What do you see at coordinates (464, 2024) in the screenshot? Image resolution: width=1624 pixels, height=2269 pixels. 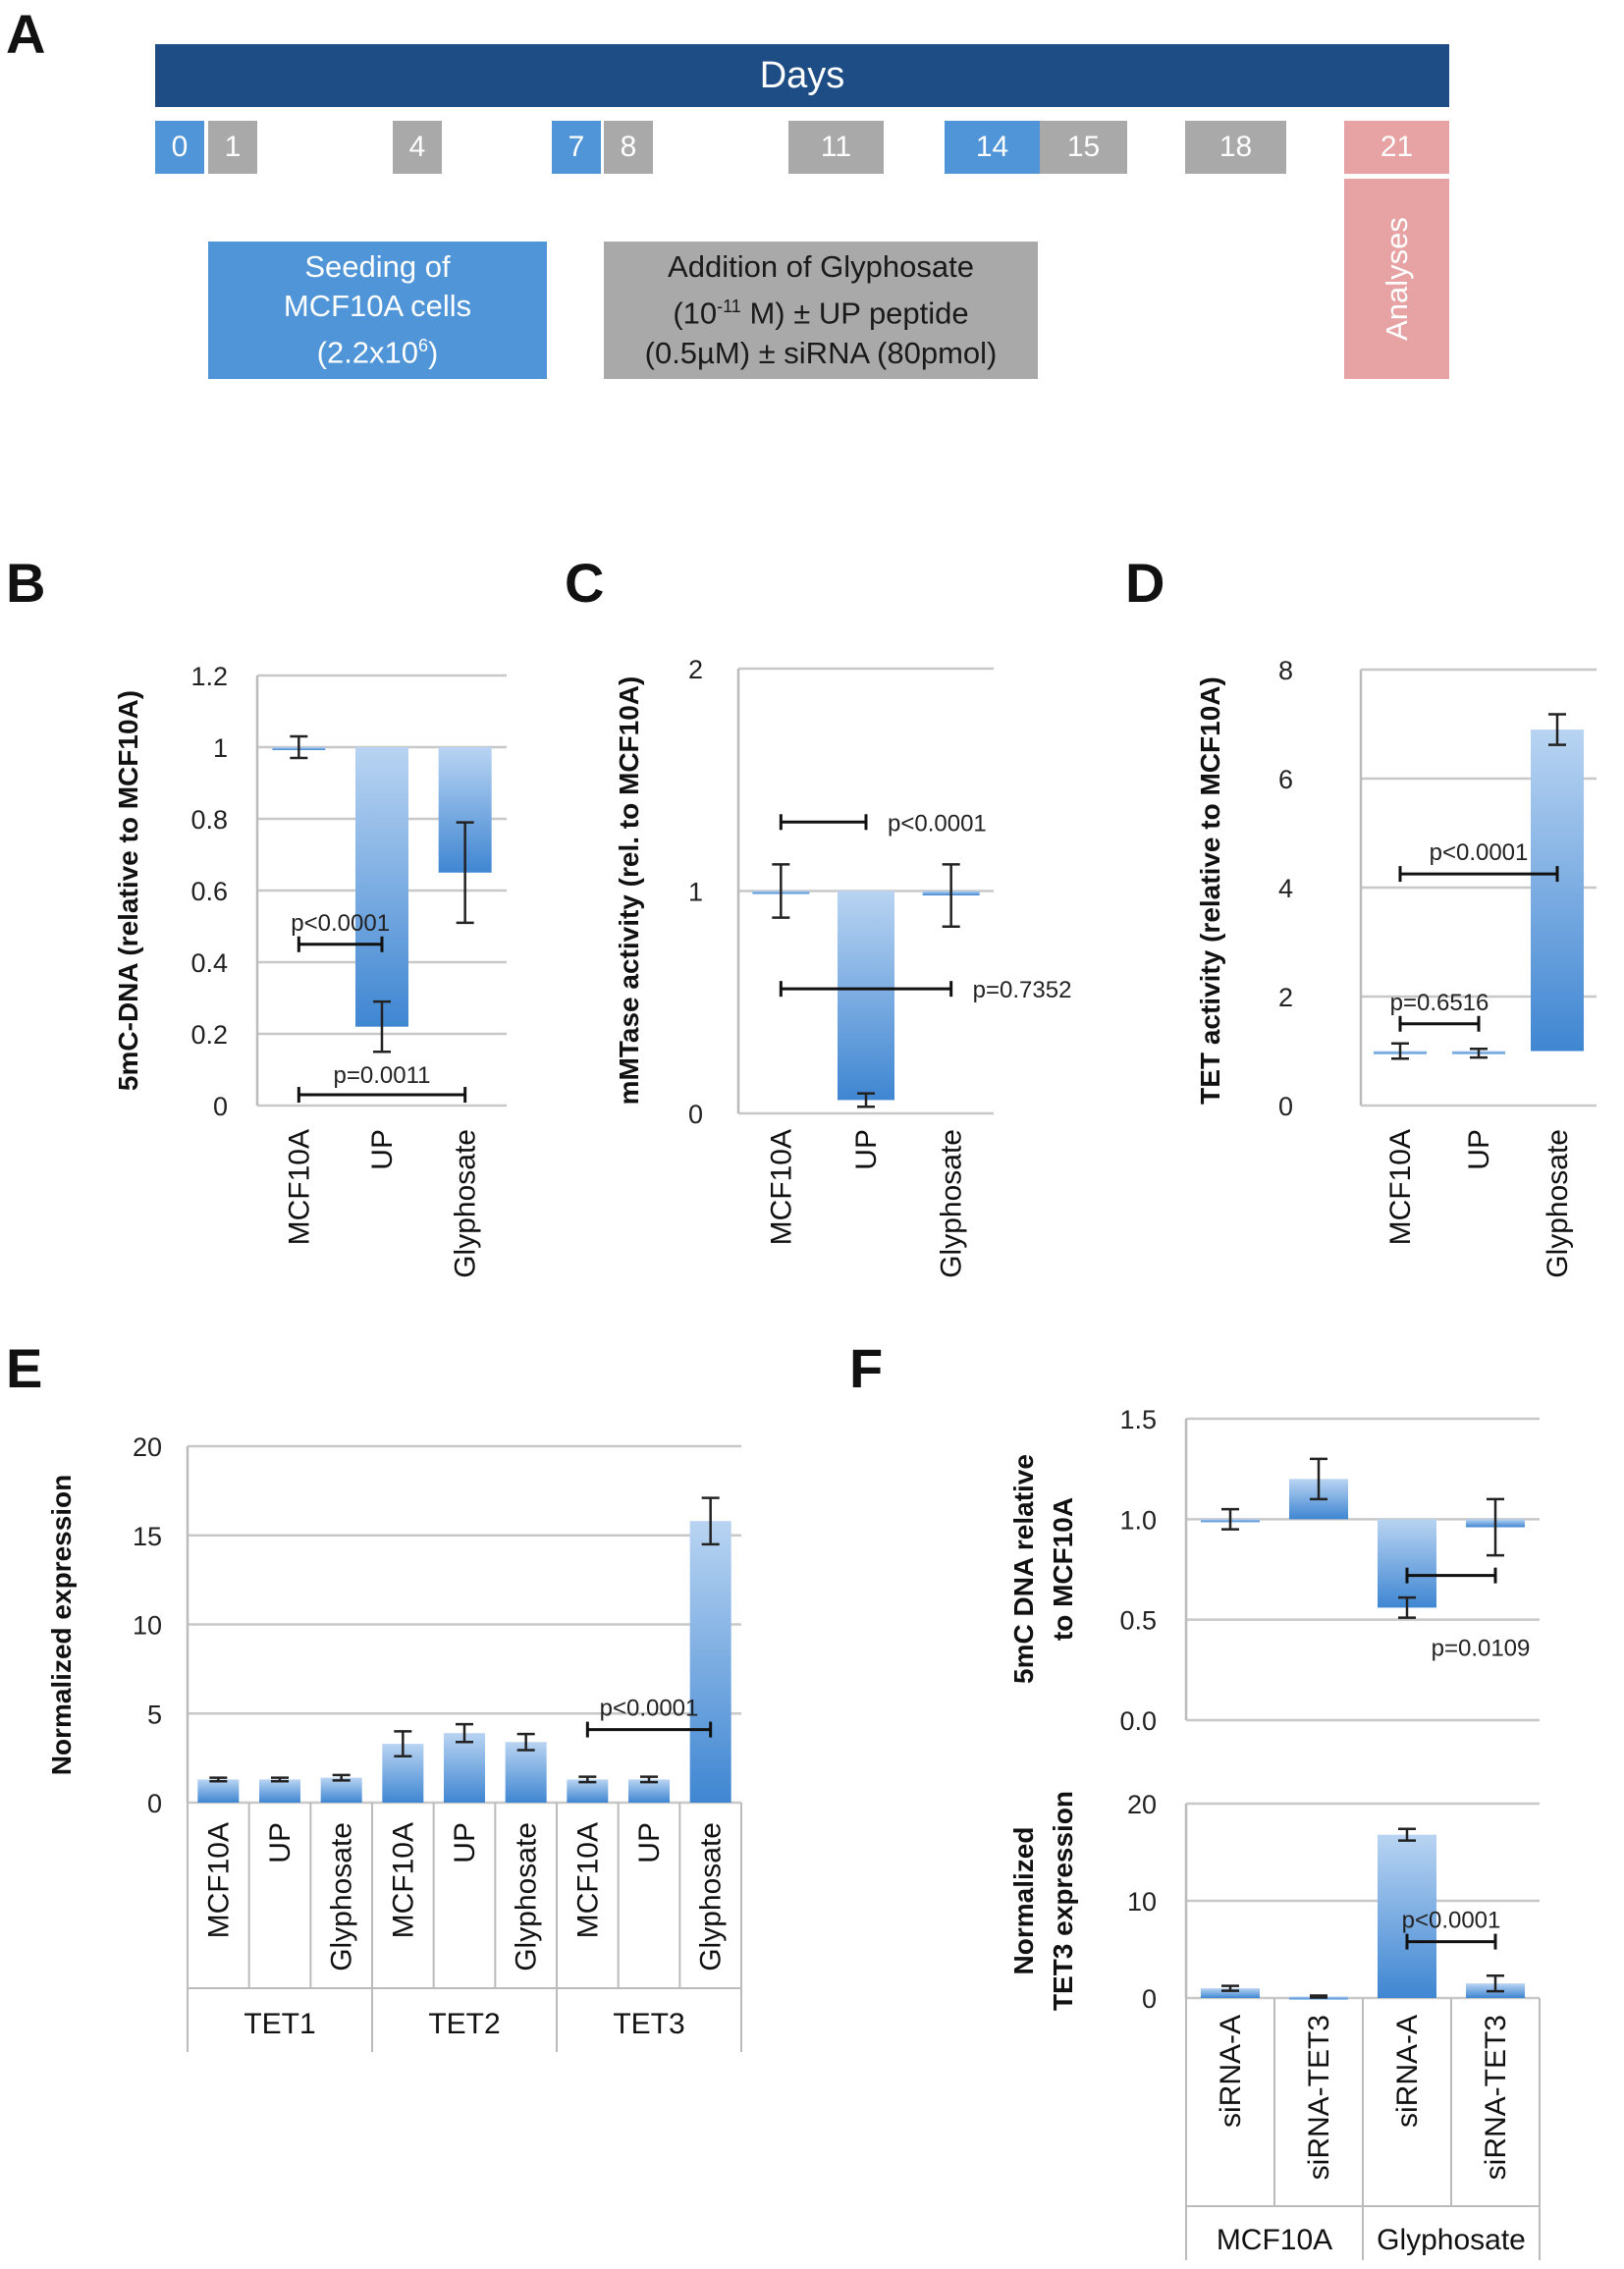 I see `group-label: TET2` at bounding box center [464, 2024].